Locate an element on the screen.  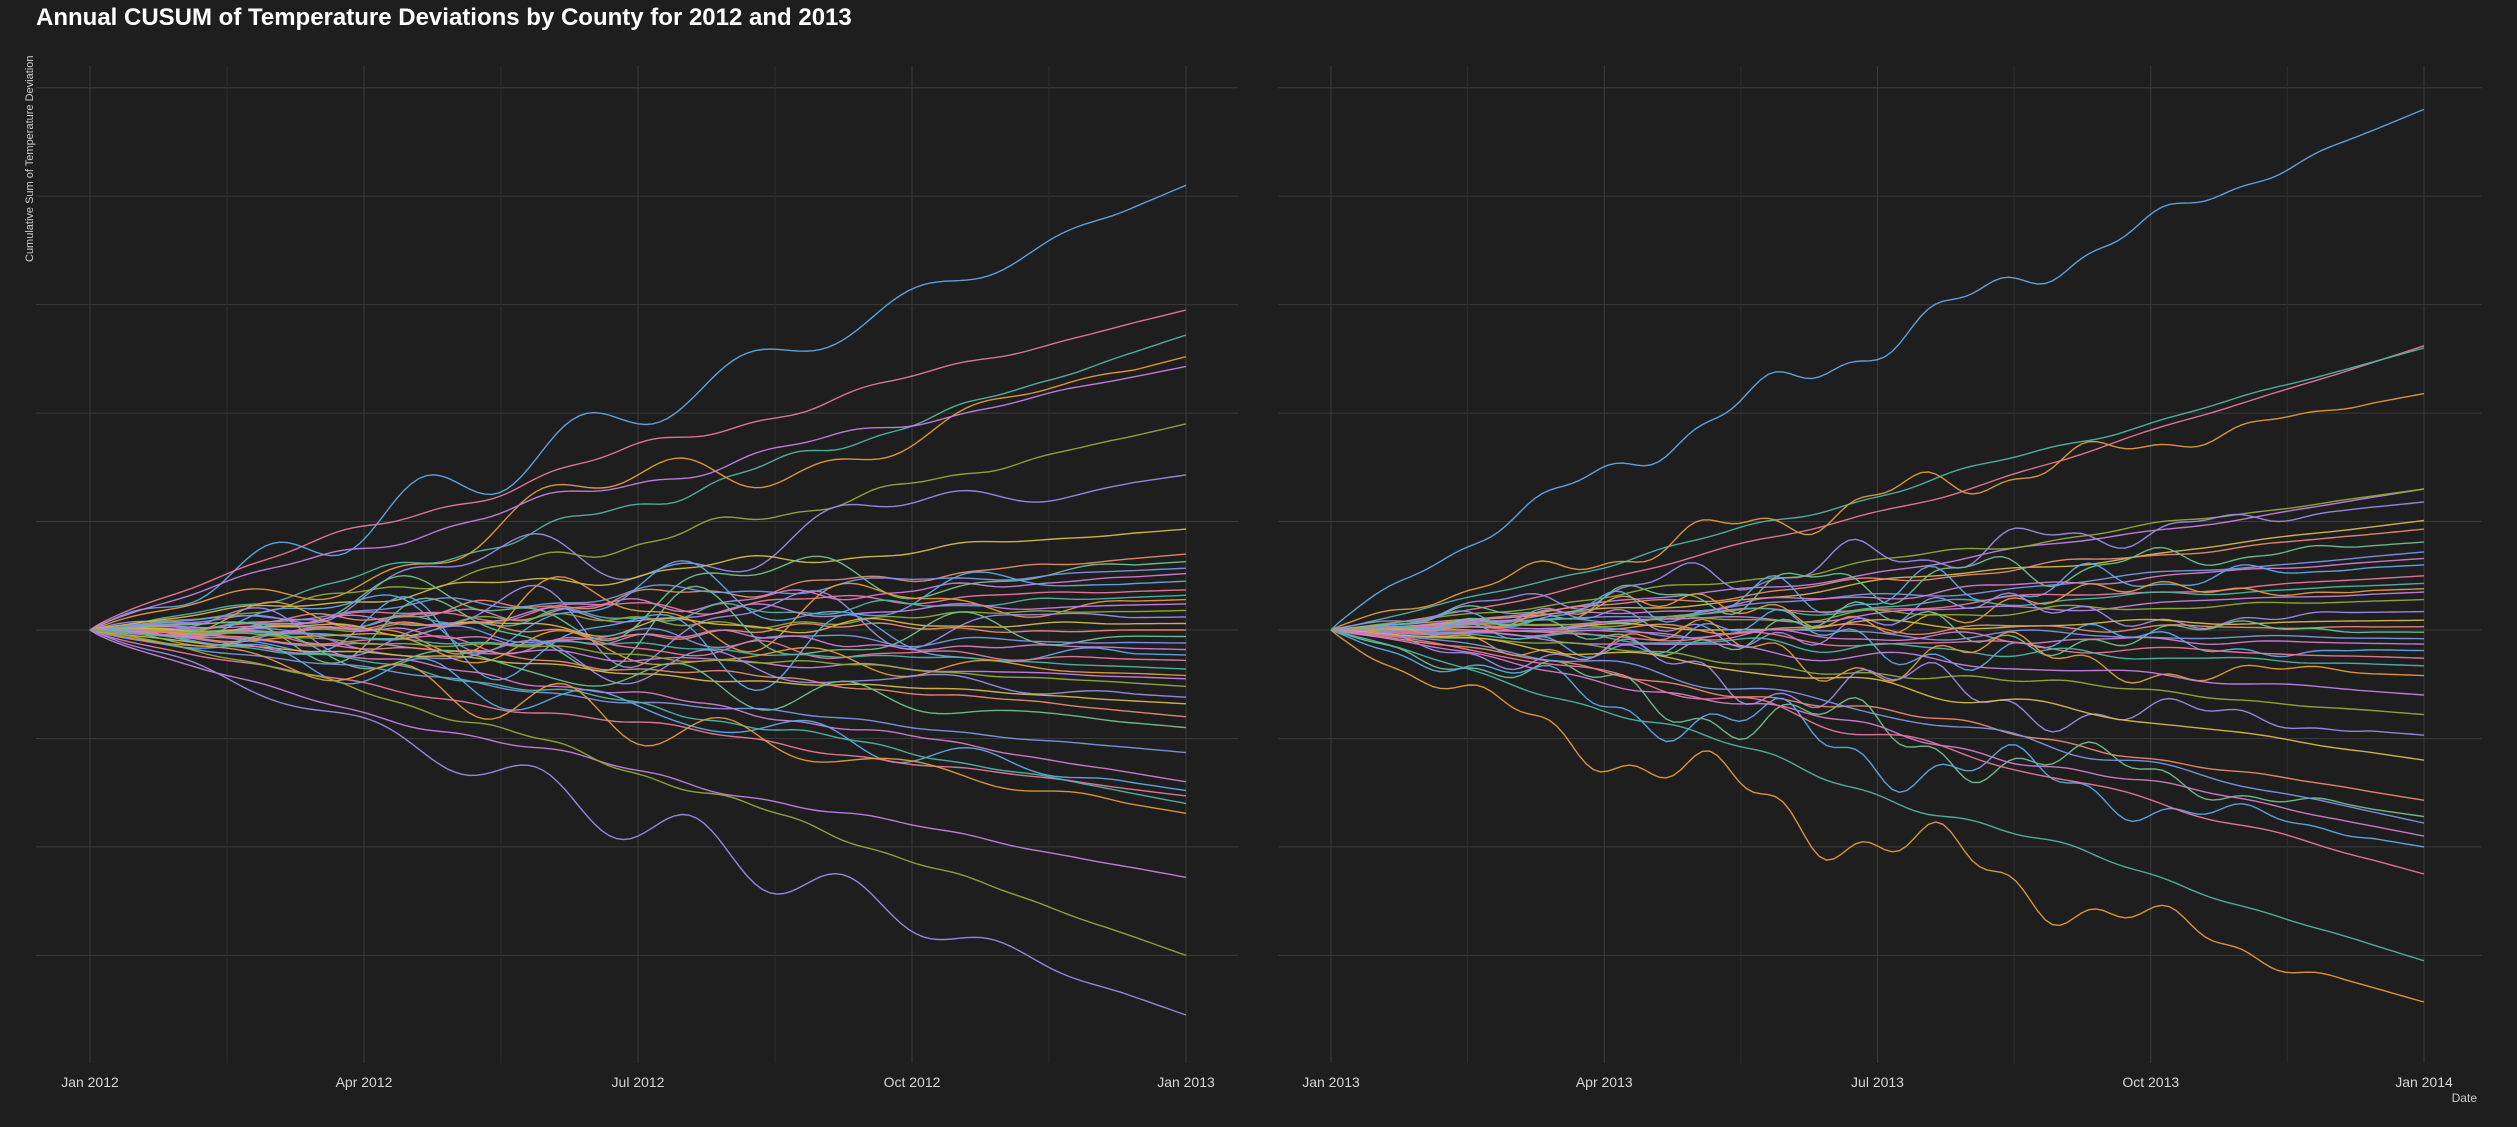
x-tick-label: Apr 2013 is located at coordinates (1604, 1082).